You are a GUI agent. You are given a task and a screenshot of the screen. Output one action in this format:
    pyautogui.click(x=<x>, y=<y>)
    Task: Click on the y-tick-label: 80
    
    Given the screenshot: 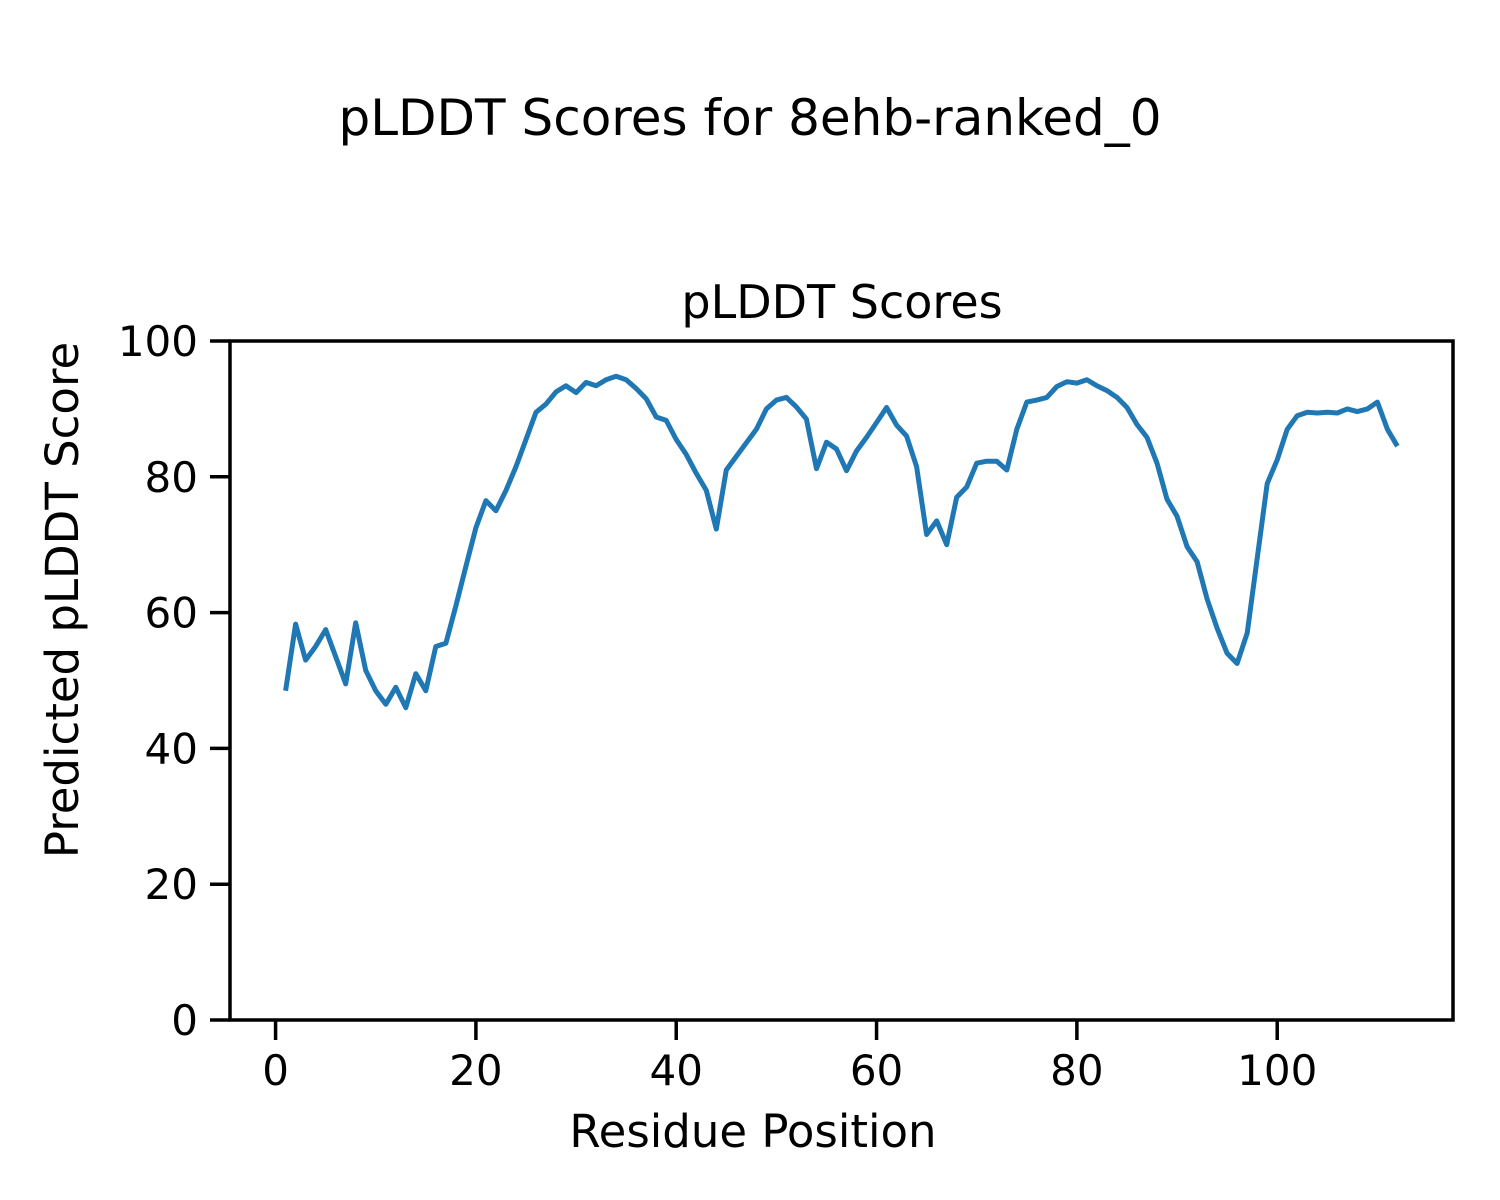 What is the action you would take?
    pyautogui.click(x=171, y=477)
    